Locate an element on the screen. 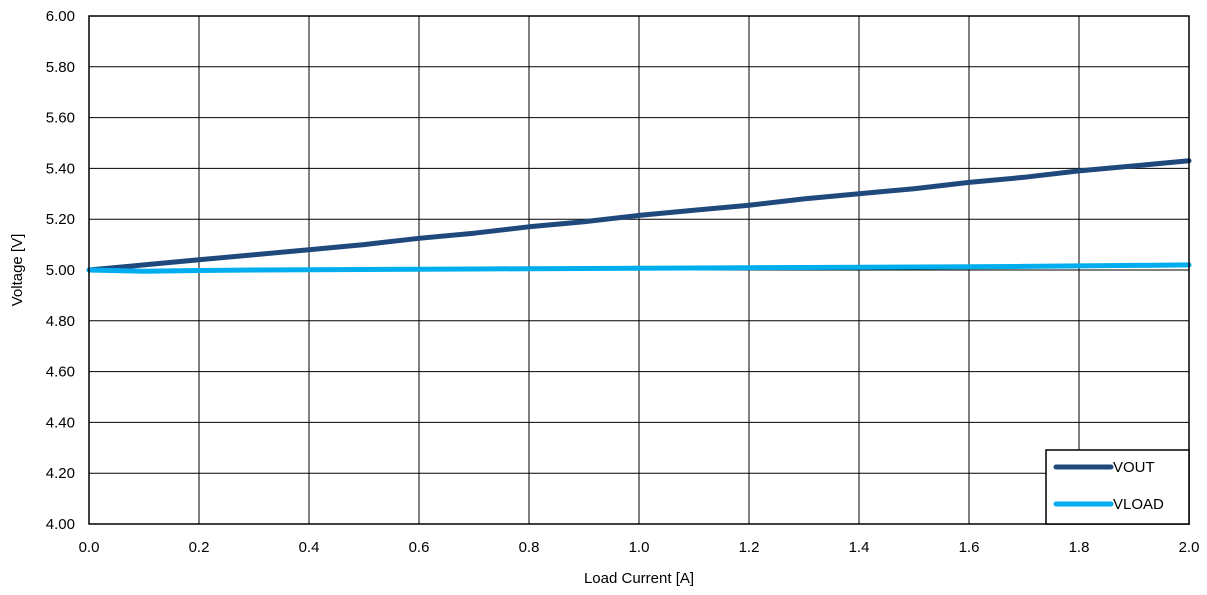 This screenshot has width=1207, height=595. x-tick-label: 0.8 is located at coordinates (529, 547).